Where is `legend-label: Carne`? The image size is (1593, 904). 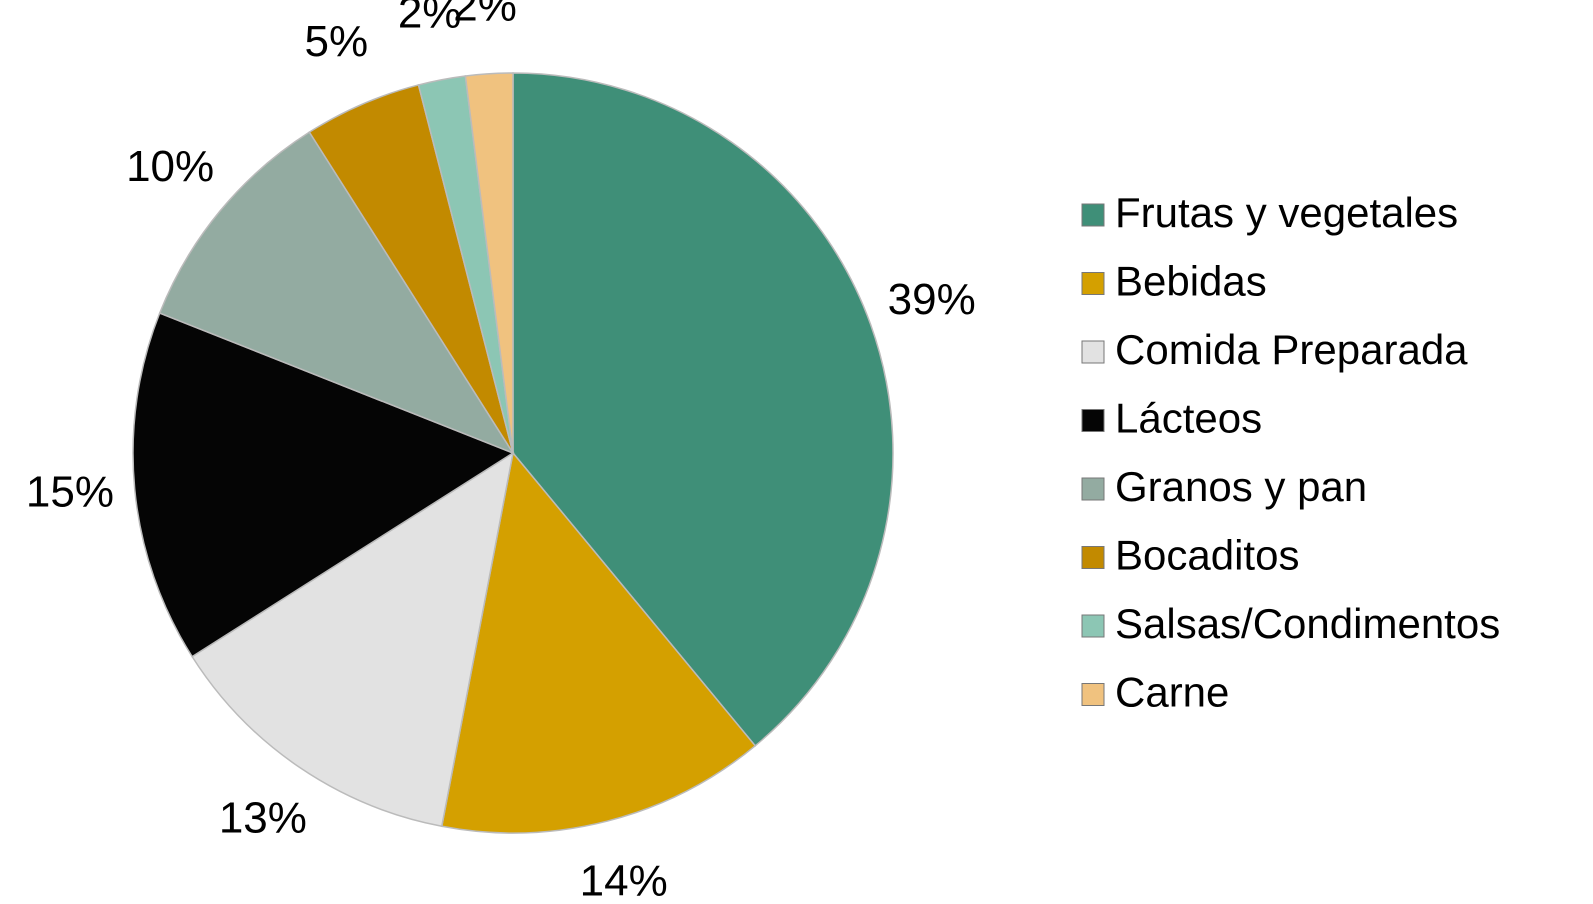 legend-label: Carne is located at coordinates (1172, 692).